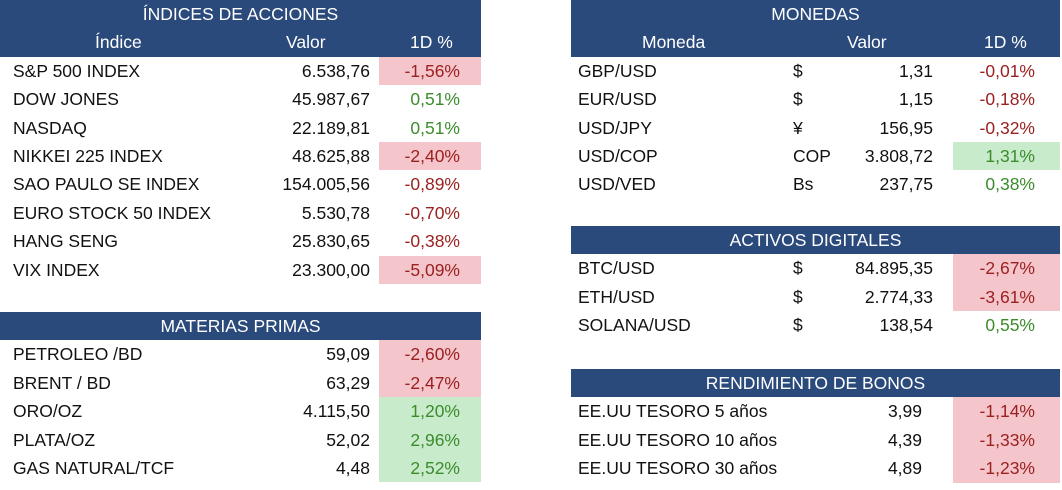 The image size is (1062, 490). Describe the element at coordinates (617, 99) in the screenshot. I see `row-name: EUR/USD` at that location.